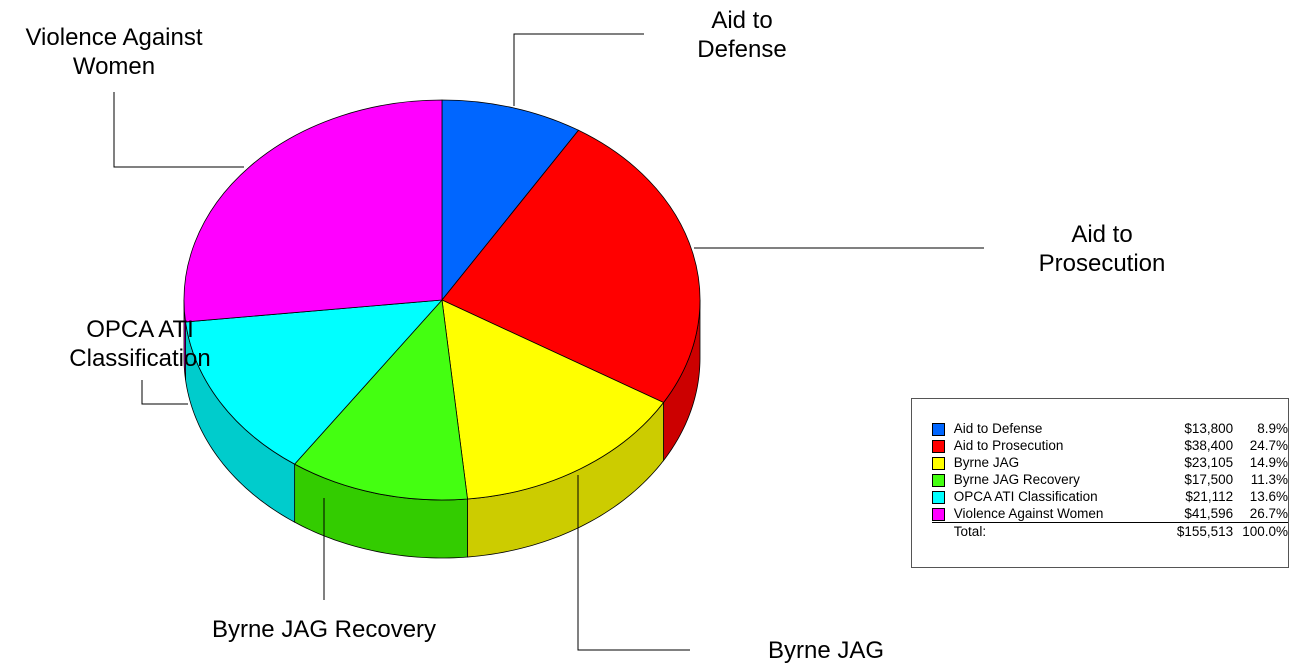 Image resolution: width=1314 pixels, height=666 pixels. I want to click on legend-value: $41,596, so click(1209, 513).